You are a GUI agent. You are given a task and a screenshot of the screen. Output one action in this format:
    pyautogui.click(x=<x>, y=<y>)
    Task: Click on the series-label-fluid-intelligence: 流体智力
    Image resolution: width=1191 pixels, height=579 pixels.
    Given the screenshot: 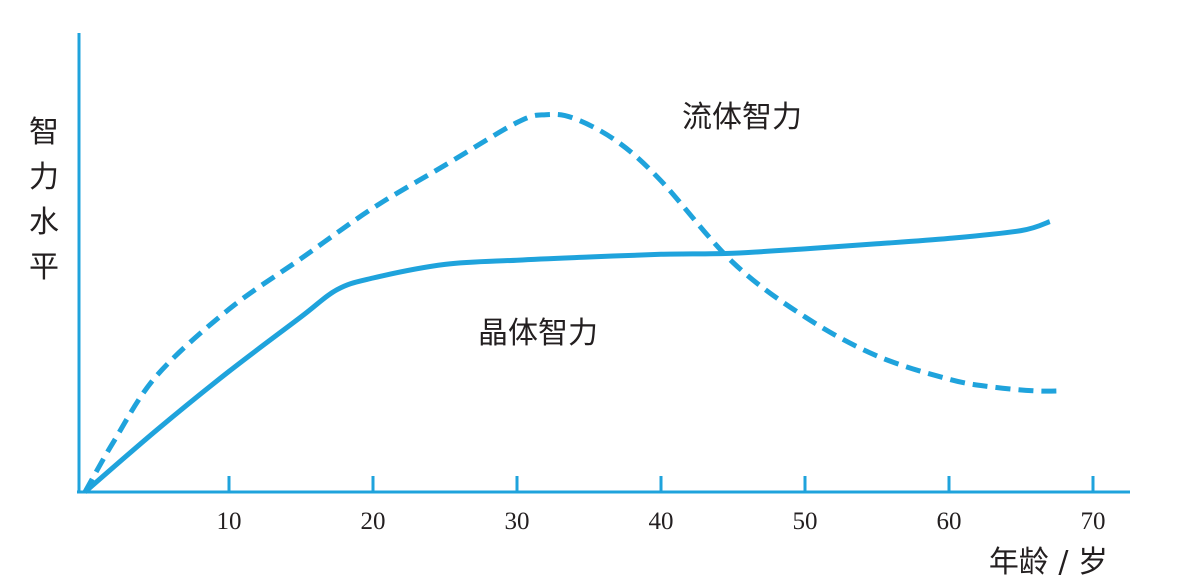 What is the action you would take?
    pyautogui.click(x=742, y=117)
    